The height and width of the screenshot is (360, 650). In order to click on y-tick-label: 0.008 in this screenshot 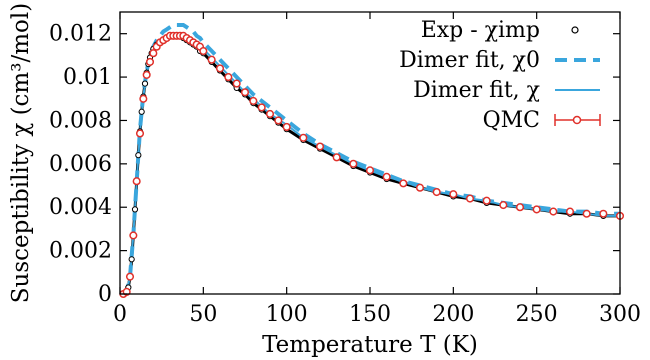, I will do `click(80, 120)`.